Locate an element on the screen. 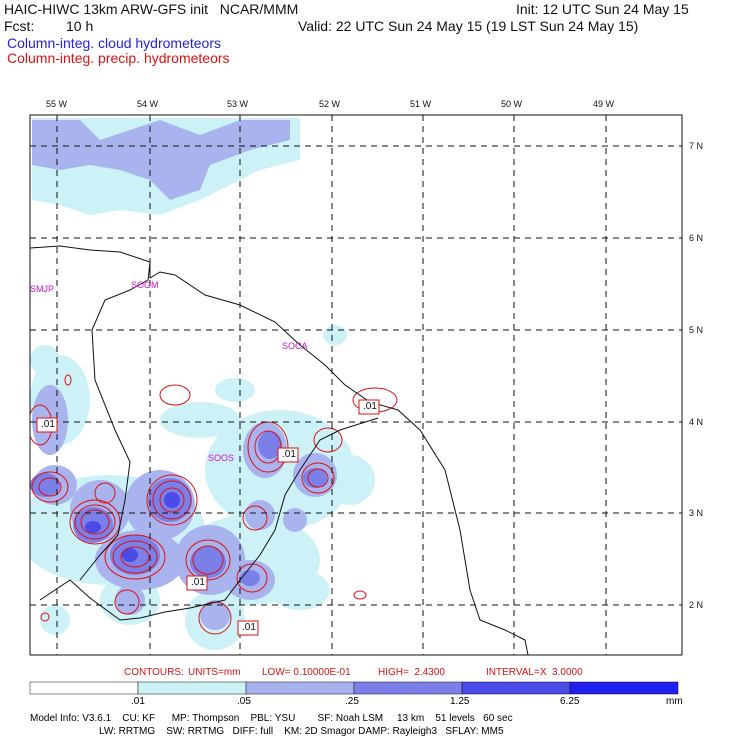 The height and width of the screenshot is (740, 740). lat-label-5n: 5 N is located at coordinates (696, 330).